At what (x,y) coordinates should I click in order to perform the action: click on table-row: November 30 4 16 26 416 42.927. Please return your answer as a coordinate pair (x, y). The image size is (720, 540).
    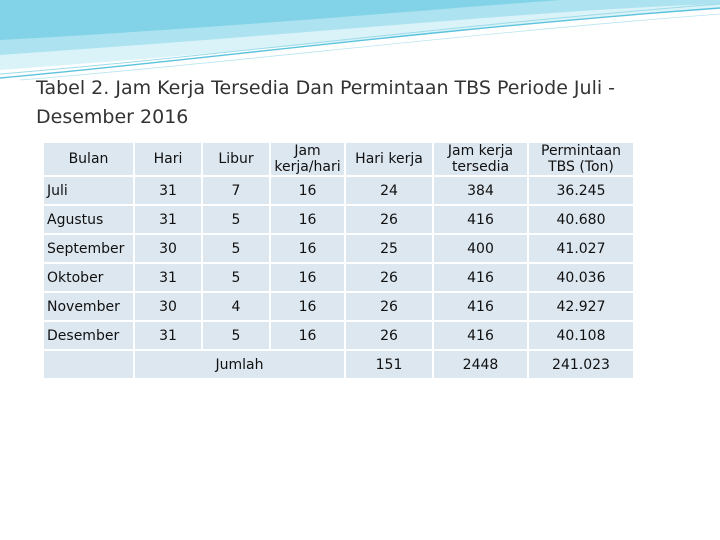
    Looking at the image, I should click on (338, 306).